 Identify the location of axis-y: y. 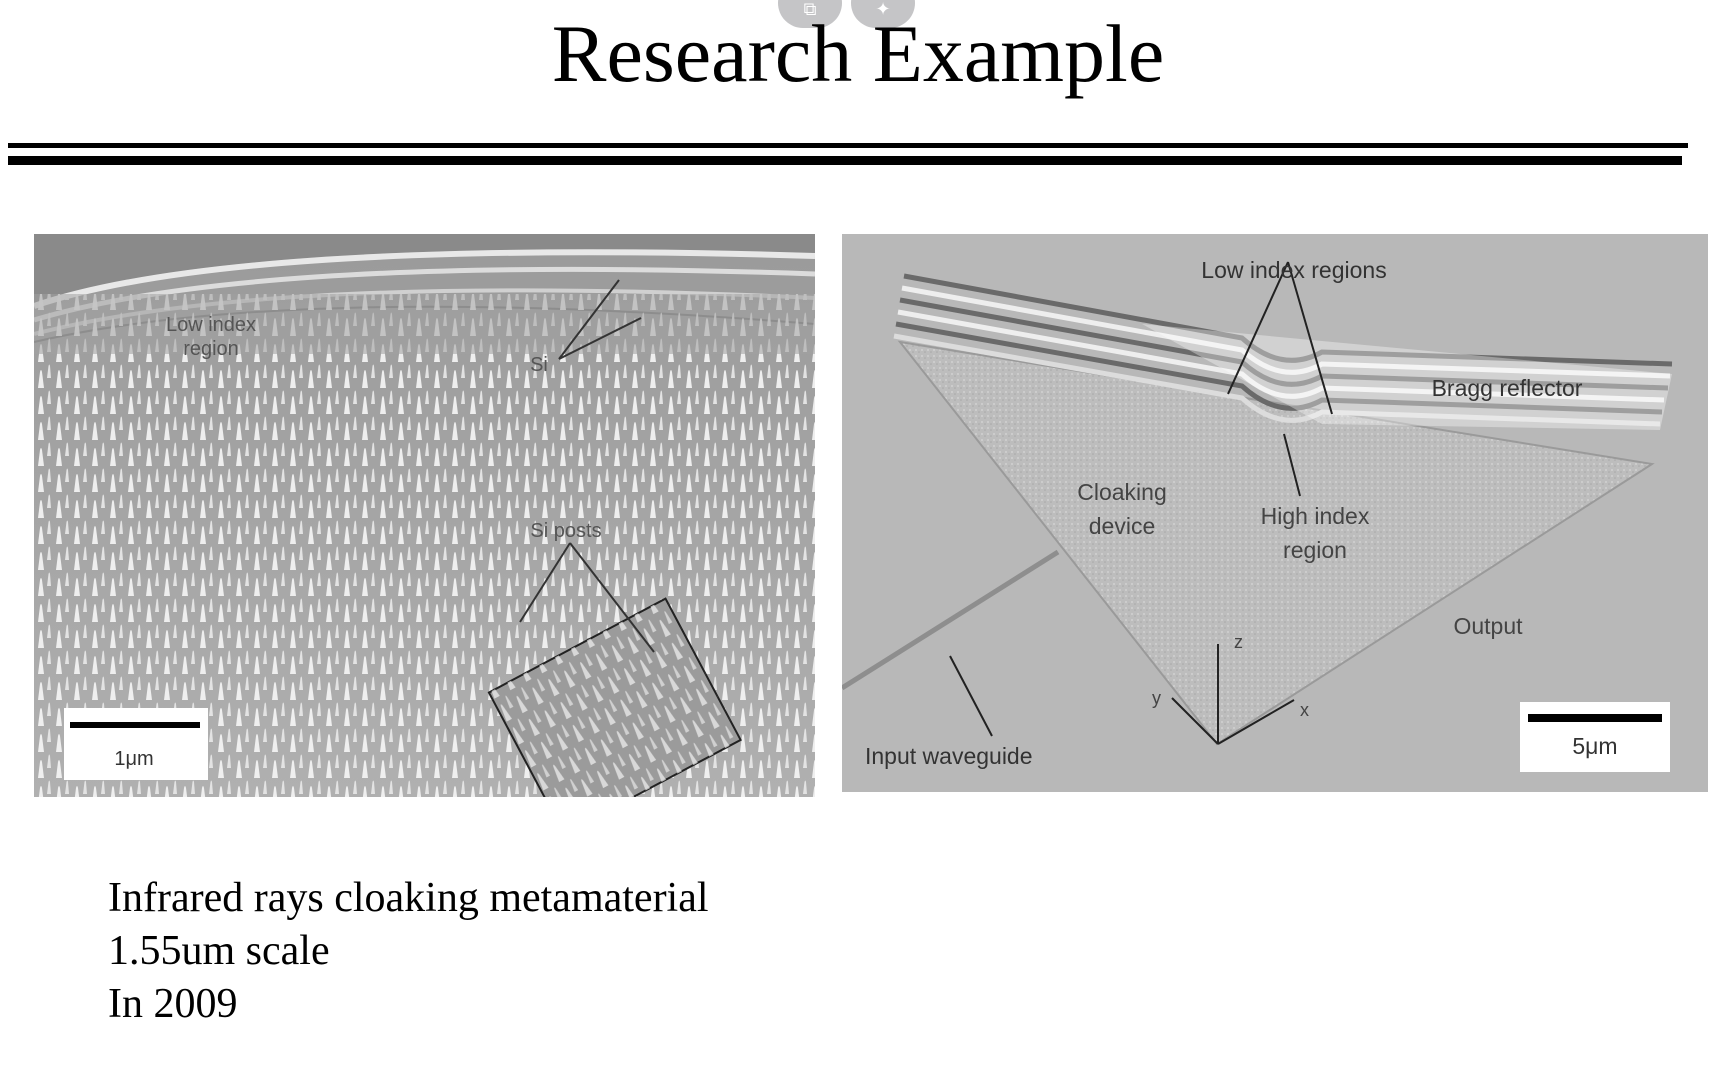
(1156, 698).